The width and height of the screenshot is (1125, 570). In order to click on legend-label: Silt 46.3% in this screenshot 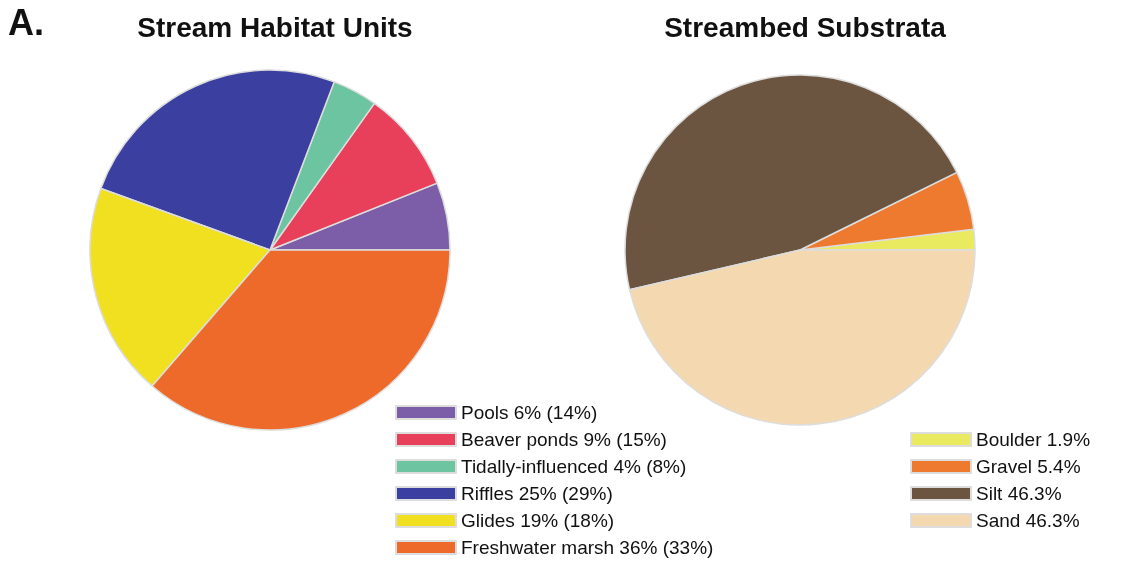, I will do `click(1019, 493)`.